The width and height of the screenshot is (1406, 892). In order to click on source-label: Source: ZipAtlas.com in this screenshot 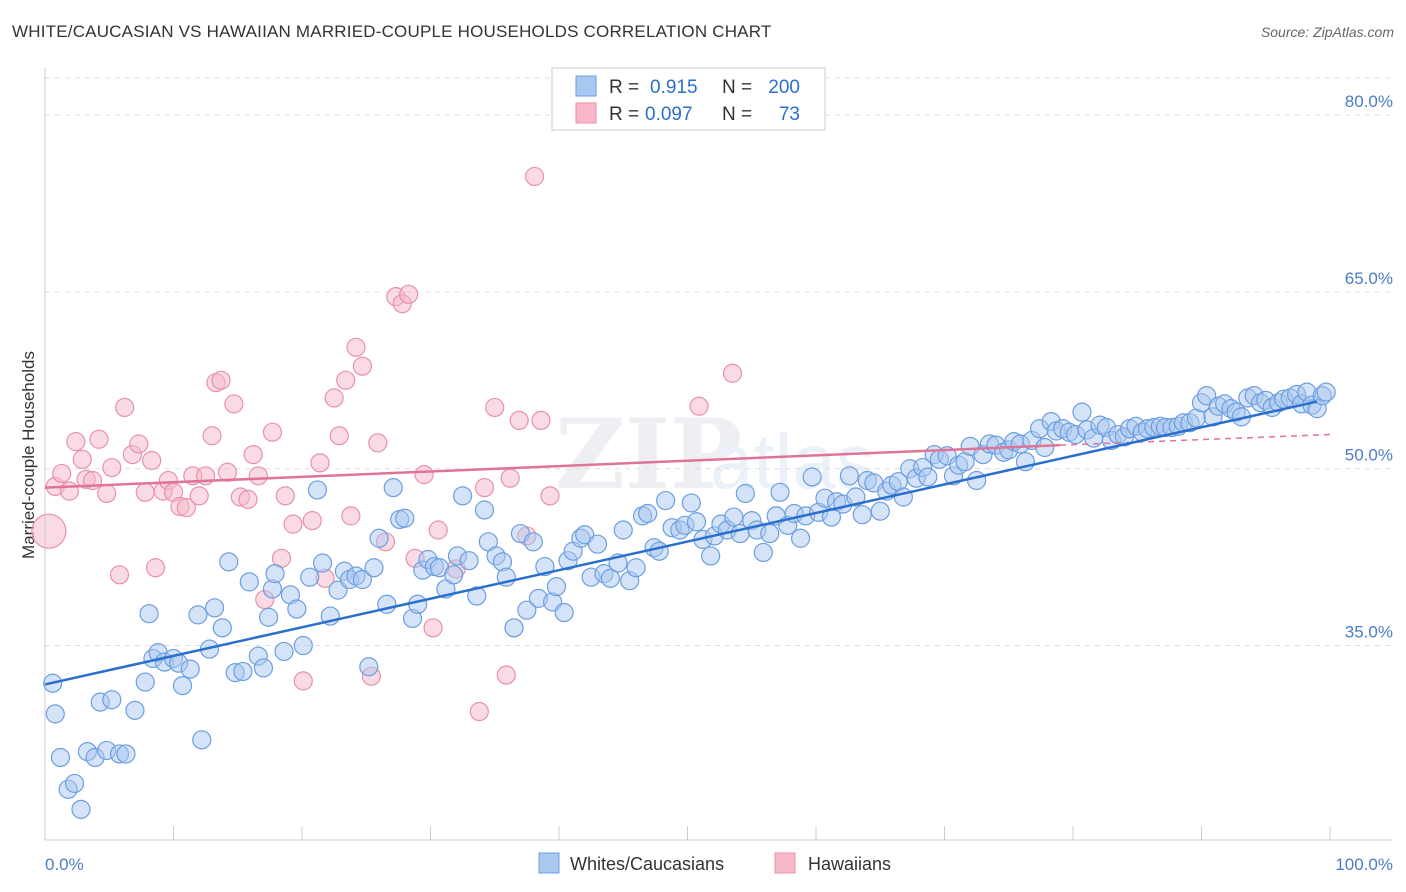, I will do `click(1327, 32)`.